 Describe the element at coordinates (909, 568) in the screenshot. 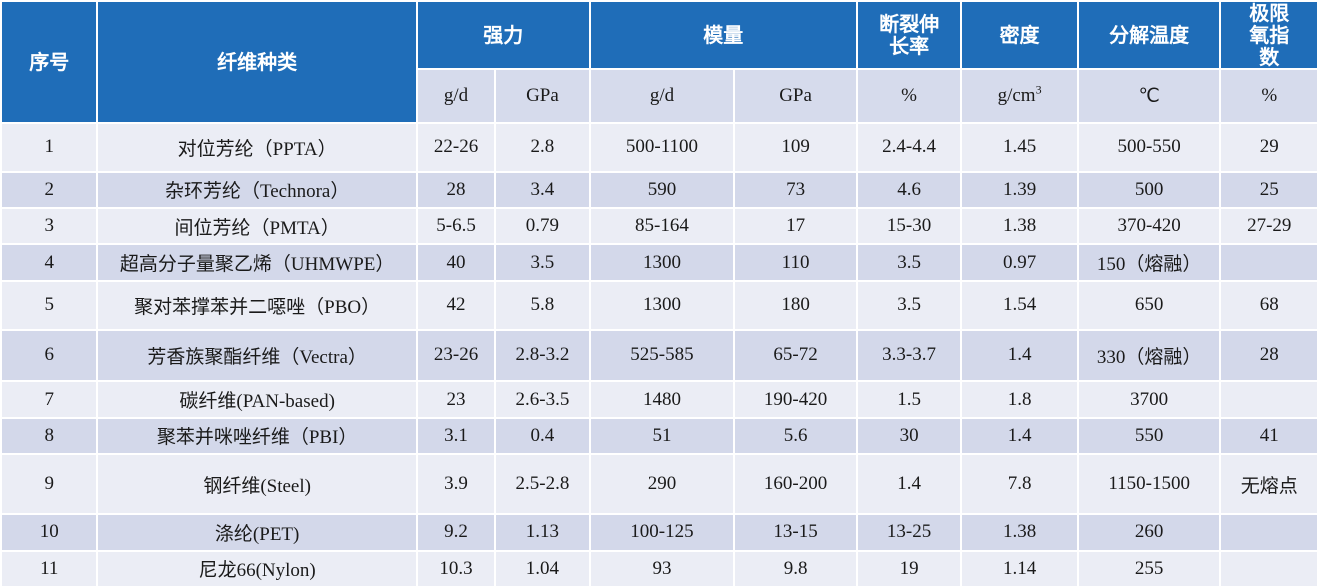

I see `cell-elongation: 19` at that location.